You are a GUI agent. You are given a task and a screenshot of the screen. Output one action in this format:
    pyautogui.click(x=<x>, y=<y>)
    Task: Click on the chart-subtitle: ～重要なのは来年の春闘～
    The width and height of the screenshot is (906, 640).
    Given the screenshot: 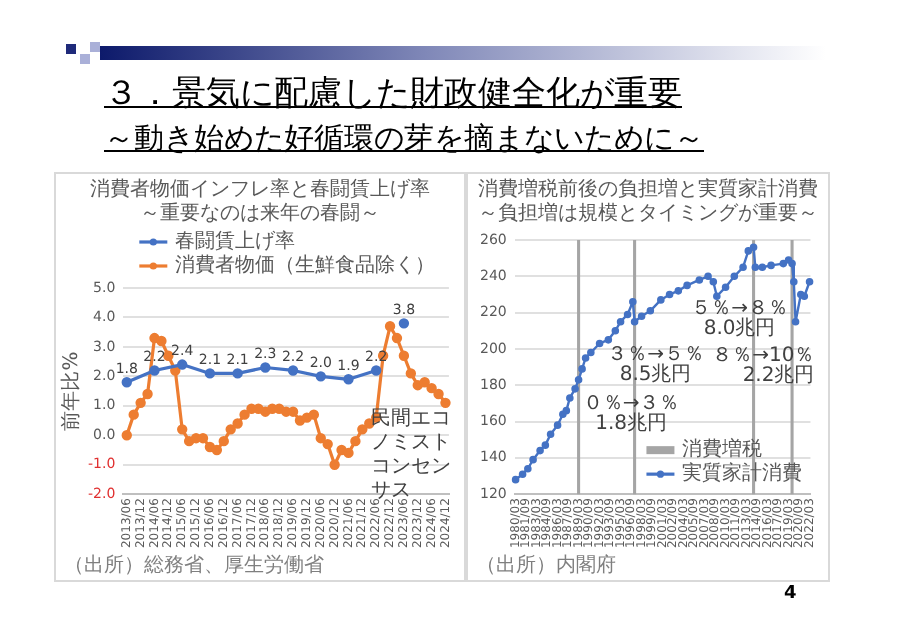 What is the action you would take?
    pyautogui.click(x=260, y=213)
    